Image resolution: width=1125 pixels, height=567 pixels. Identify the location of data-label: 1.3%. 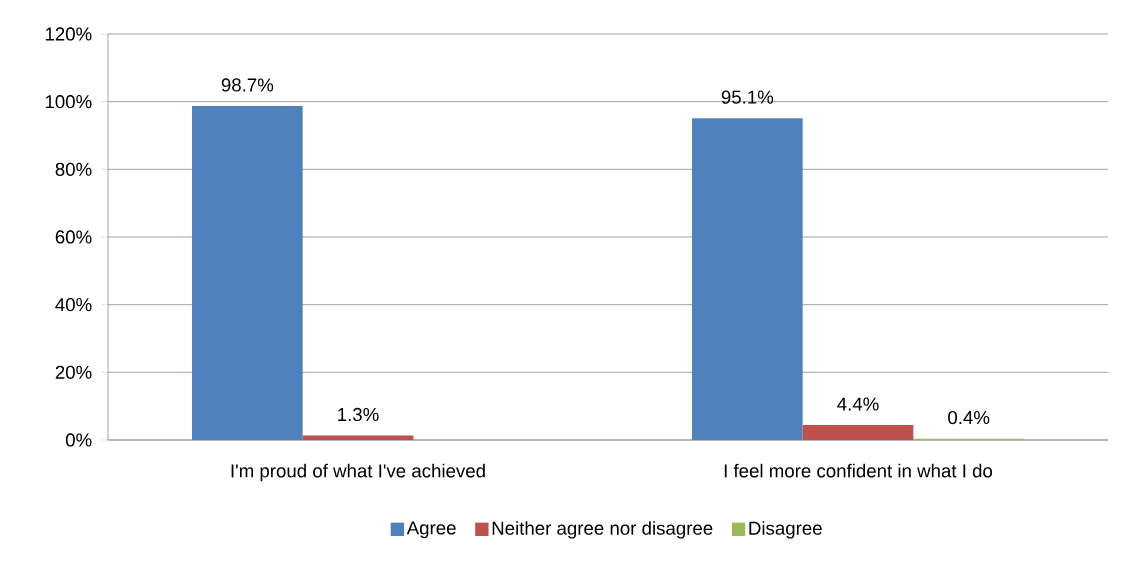
(358, 414).